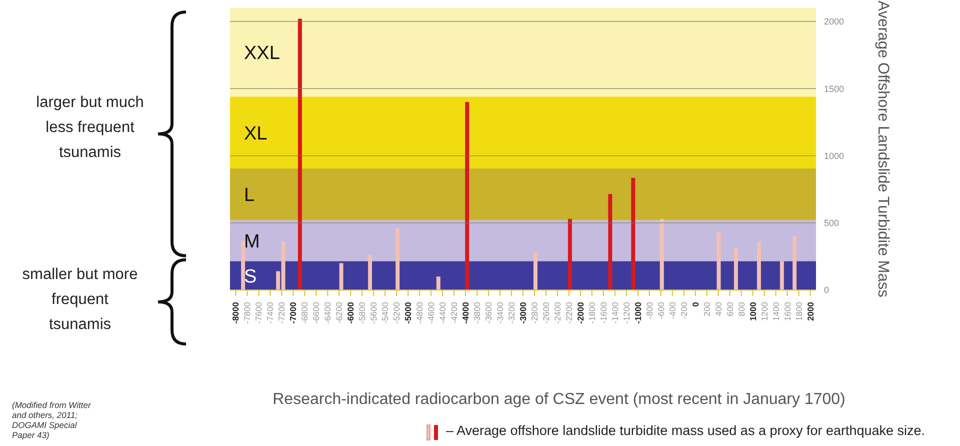 This screenshot has height=446, width=960. I want to click on x-tick-label: -4000, so click(465, 313).